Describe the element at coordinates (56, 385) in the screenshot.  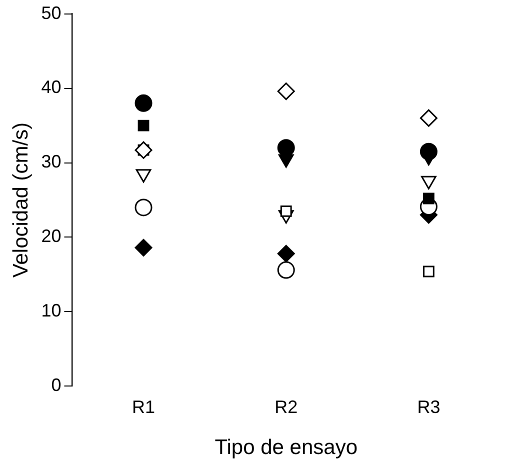
I see `y-tick-label: 0` at that location.